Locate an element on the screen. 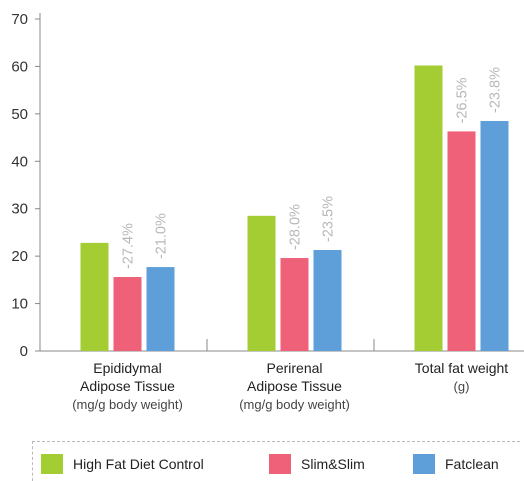  y-tick-label: 60 is located at coordinates (19, 66).